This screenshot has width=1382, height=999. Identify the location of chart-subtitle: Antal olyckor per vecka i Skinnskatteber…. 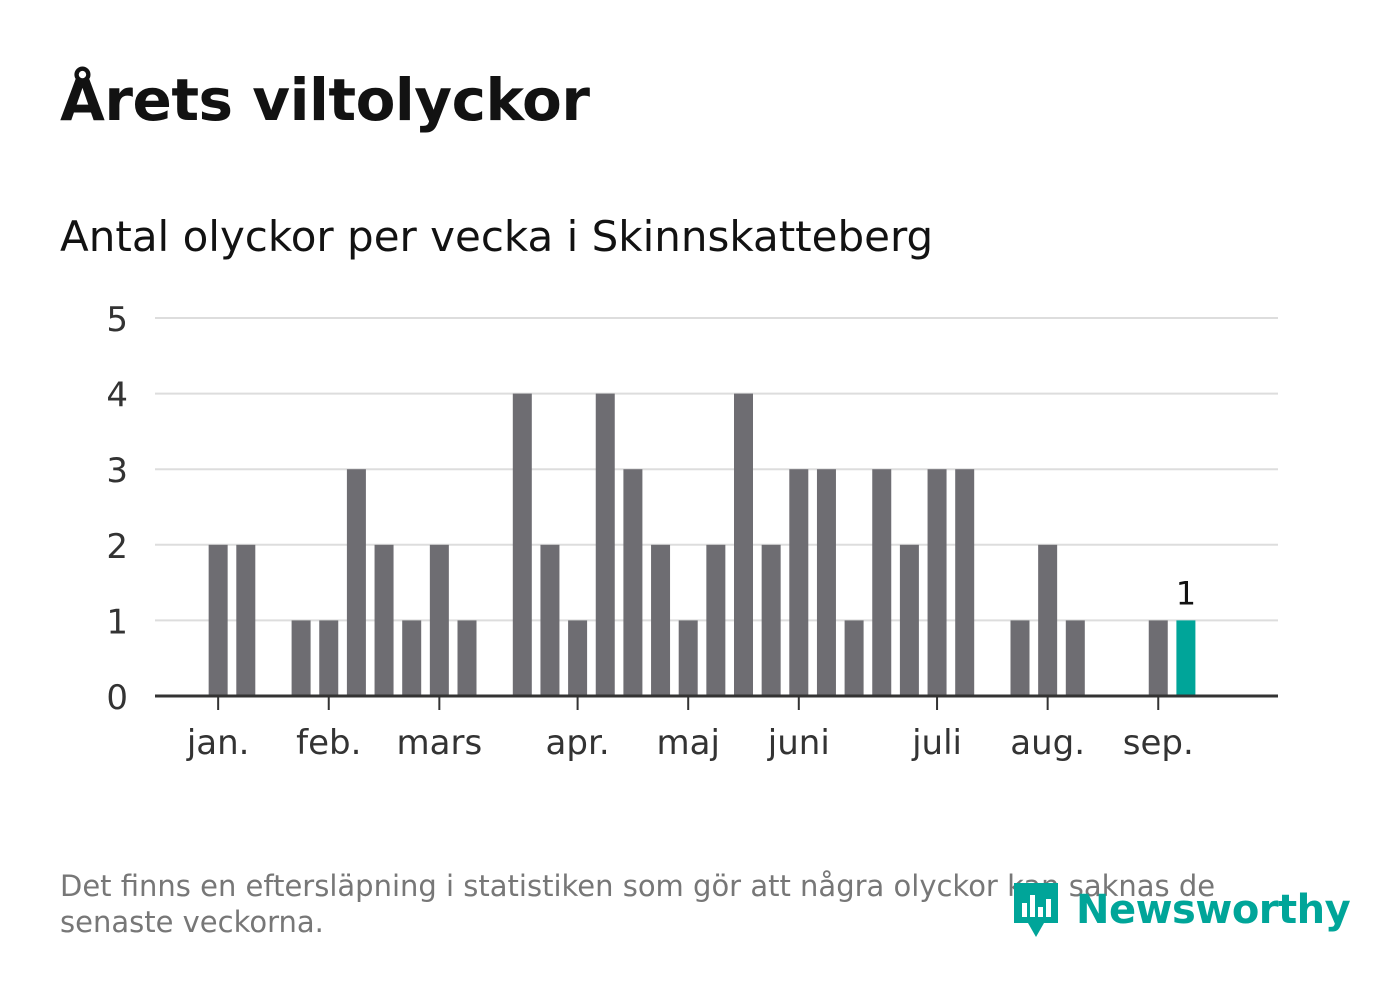
(497, 236).